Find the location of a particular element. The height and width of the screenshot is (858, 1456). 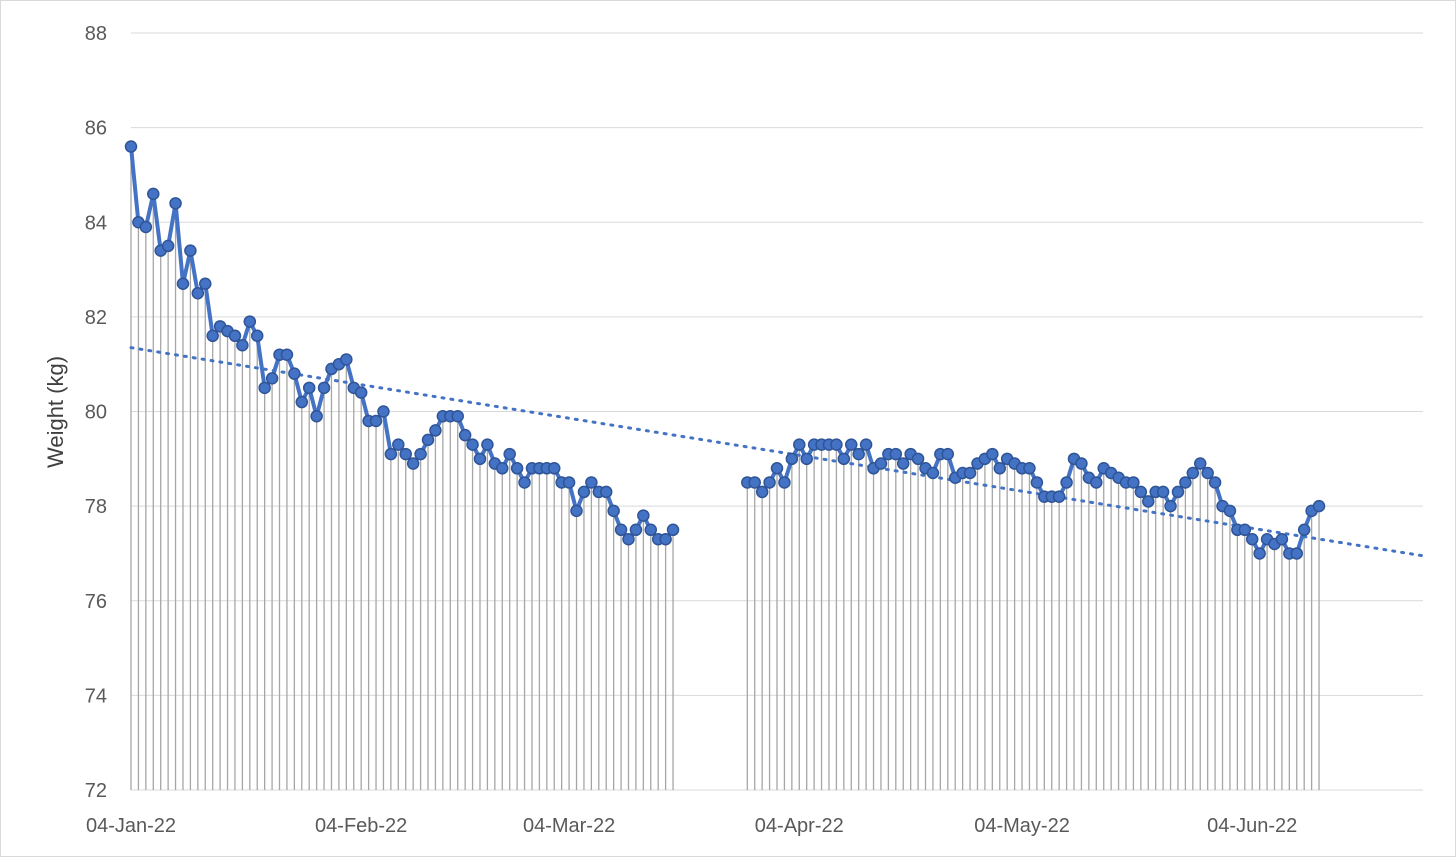

y-axis-tick-labels: 72 74 76 78 80 82 84 86 88 is located at coordinates (96, 412).